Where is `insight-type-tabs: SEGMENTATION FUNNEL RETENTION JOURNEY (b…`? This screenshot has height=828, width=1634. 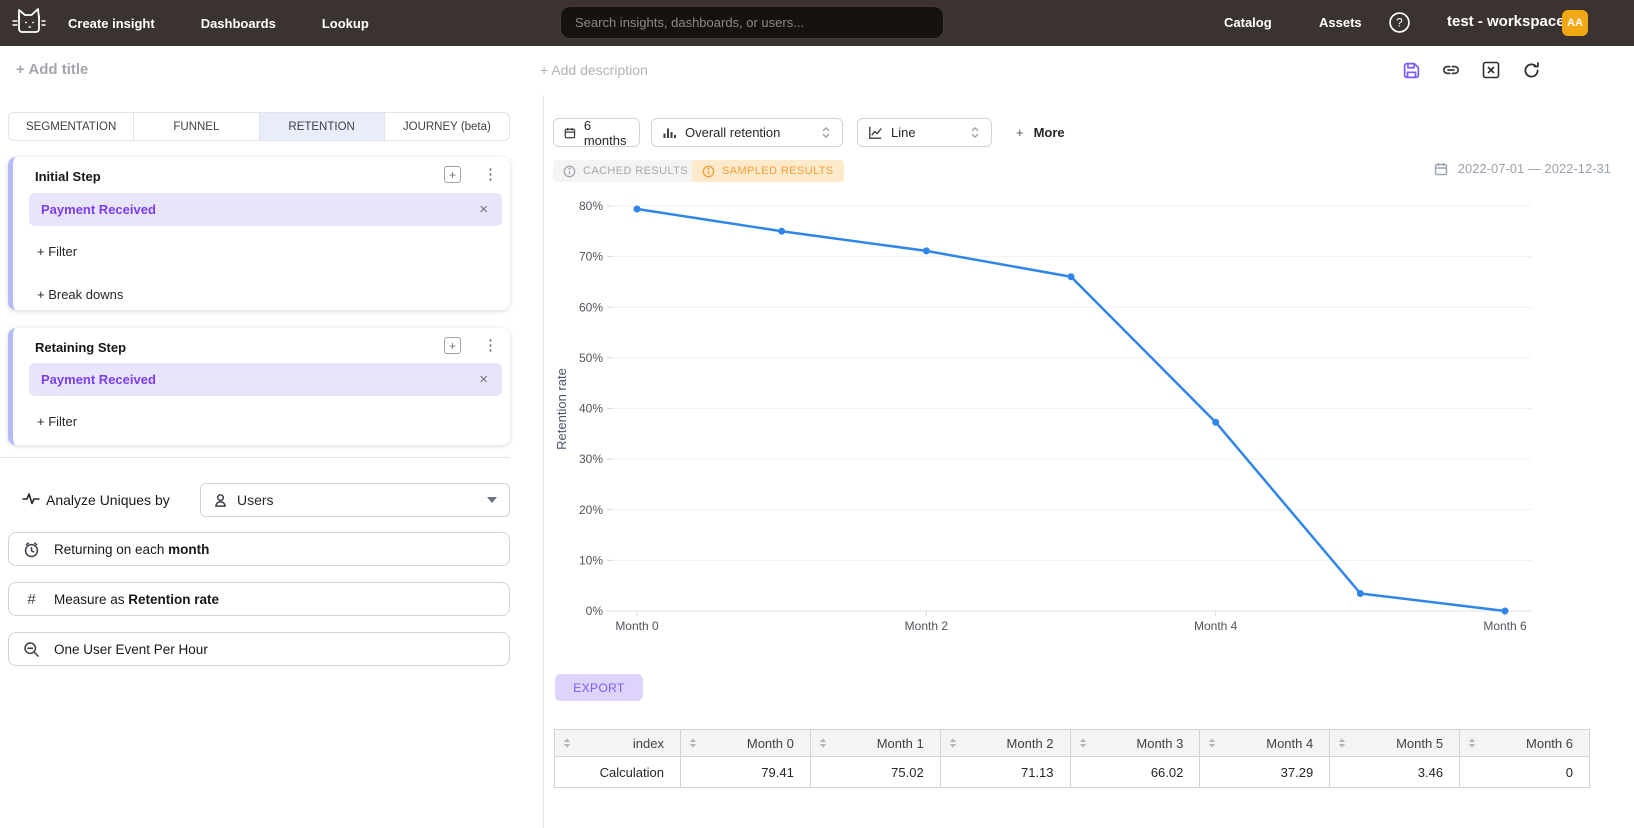
insight-type-tabs: SEGMENTATION FUNNEL RETENTION JOURNEY (b… is located at coordinates (259, 126).